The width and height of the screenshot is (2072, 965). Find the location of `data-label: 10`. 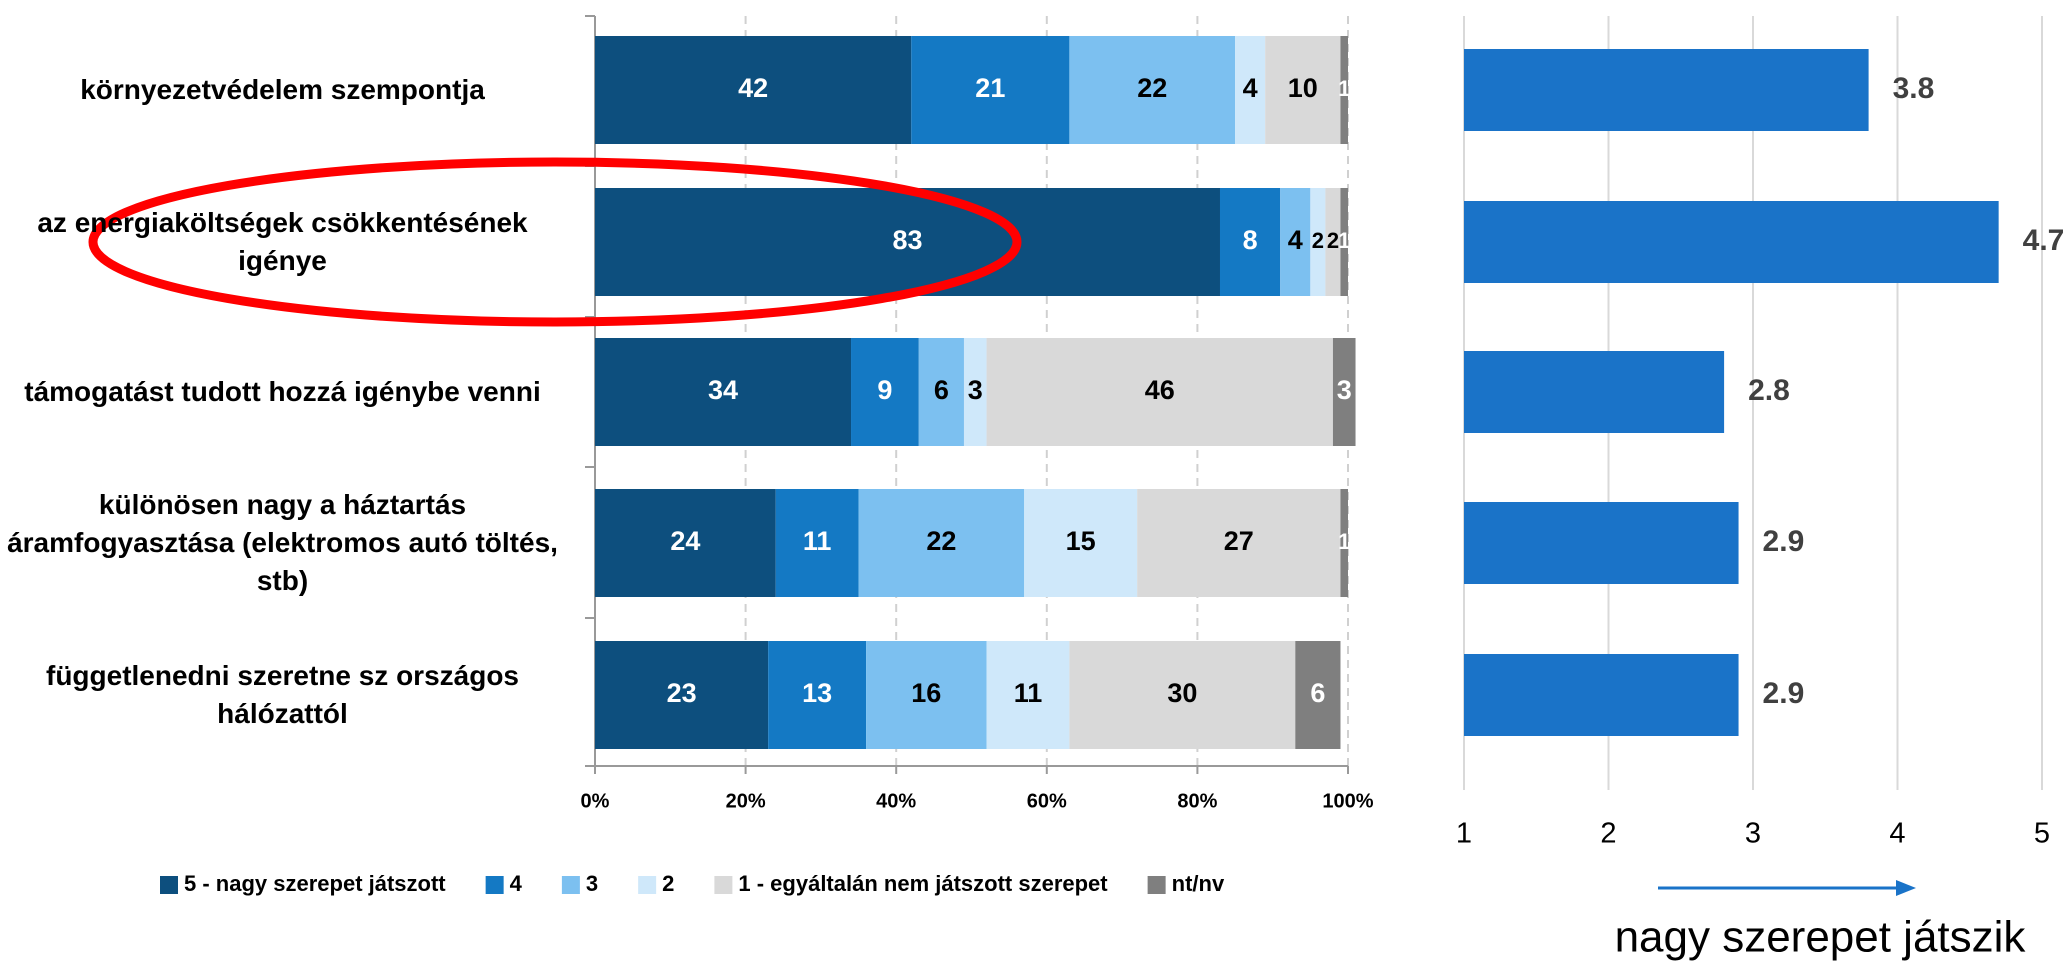

data-label: 10 is located at coordinates (1303, 88).